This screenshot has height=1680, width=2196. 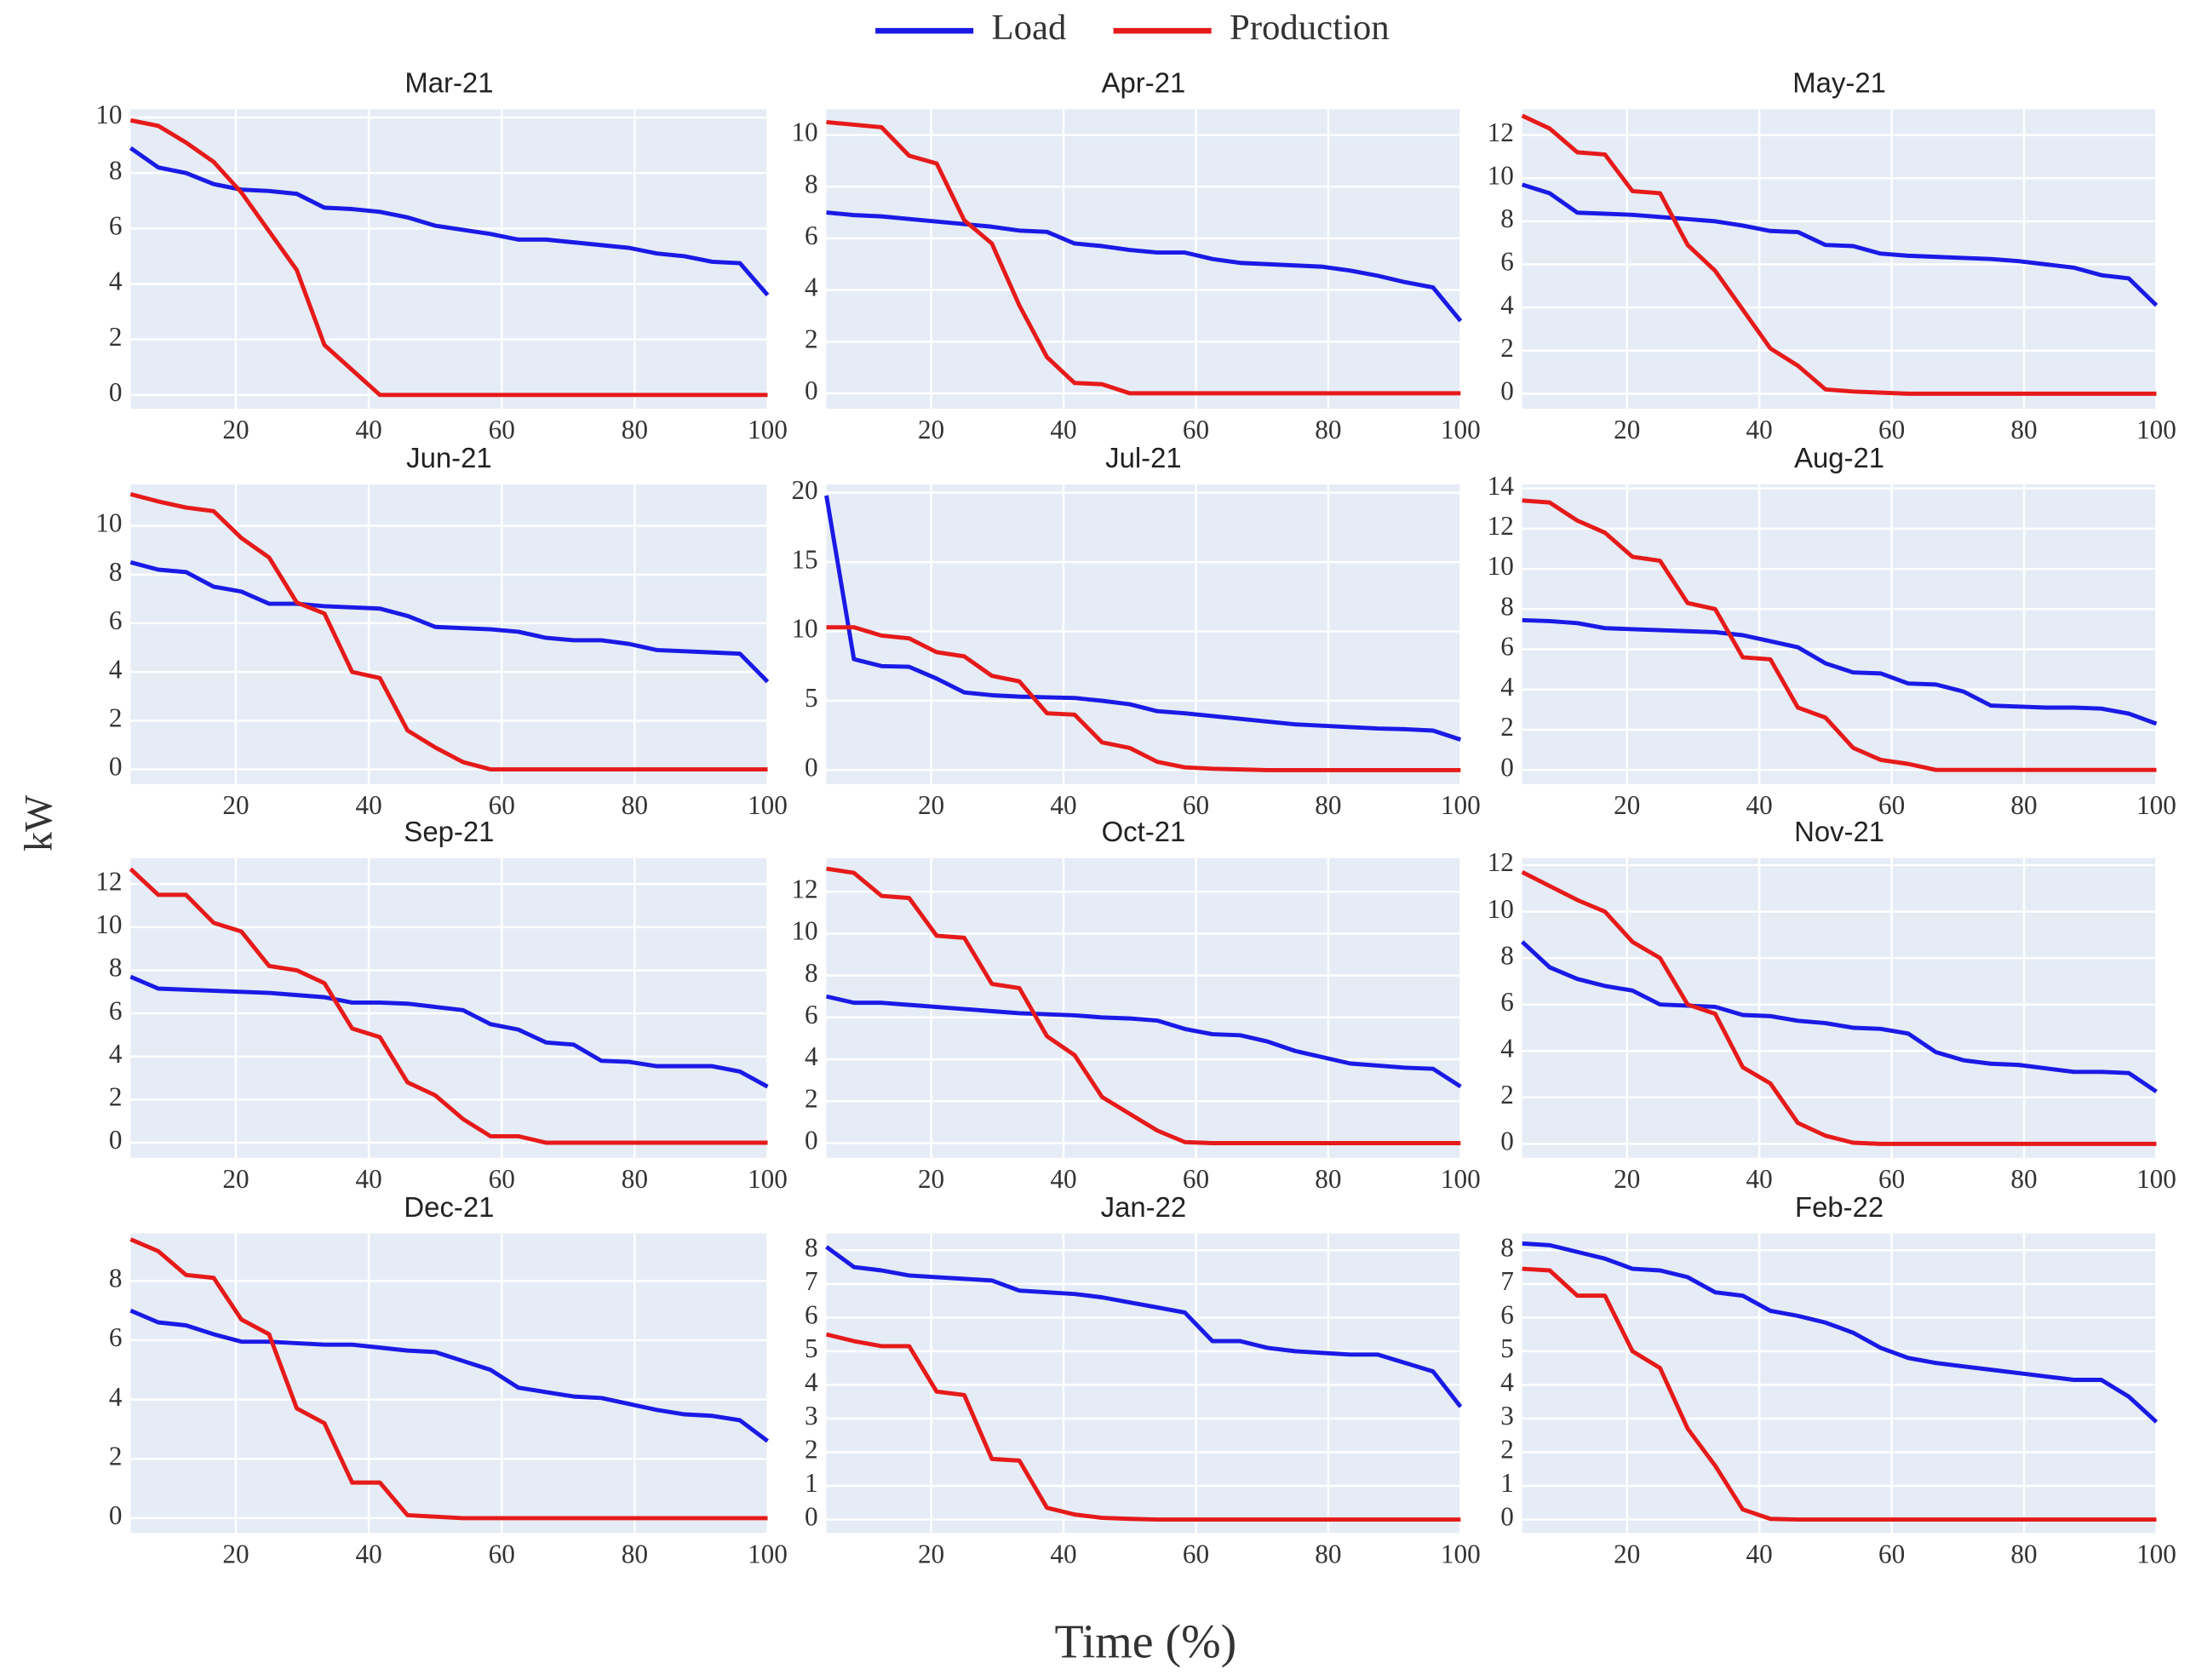 What do you see at coordinates (1310, 28) in the screenshot?
I see `legend-label: Production` at bounding box center [1310, 28].